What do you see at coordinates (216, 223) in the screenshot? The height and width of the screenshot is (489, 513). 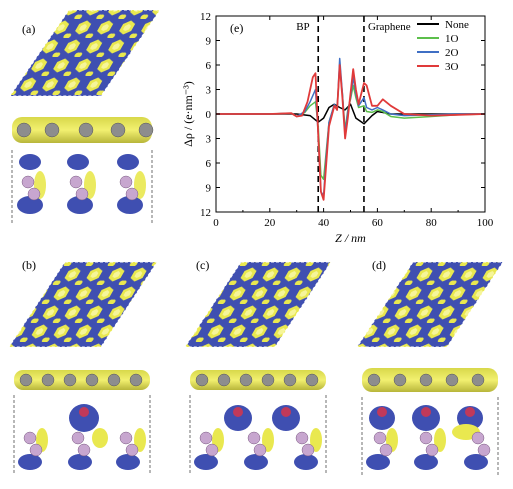 I see `x-tick-label: 0` at bounding box center [216, 223].